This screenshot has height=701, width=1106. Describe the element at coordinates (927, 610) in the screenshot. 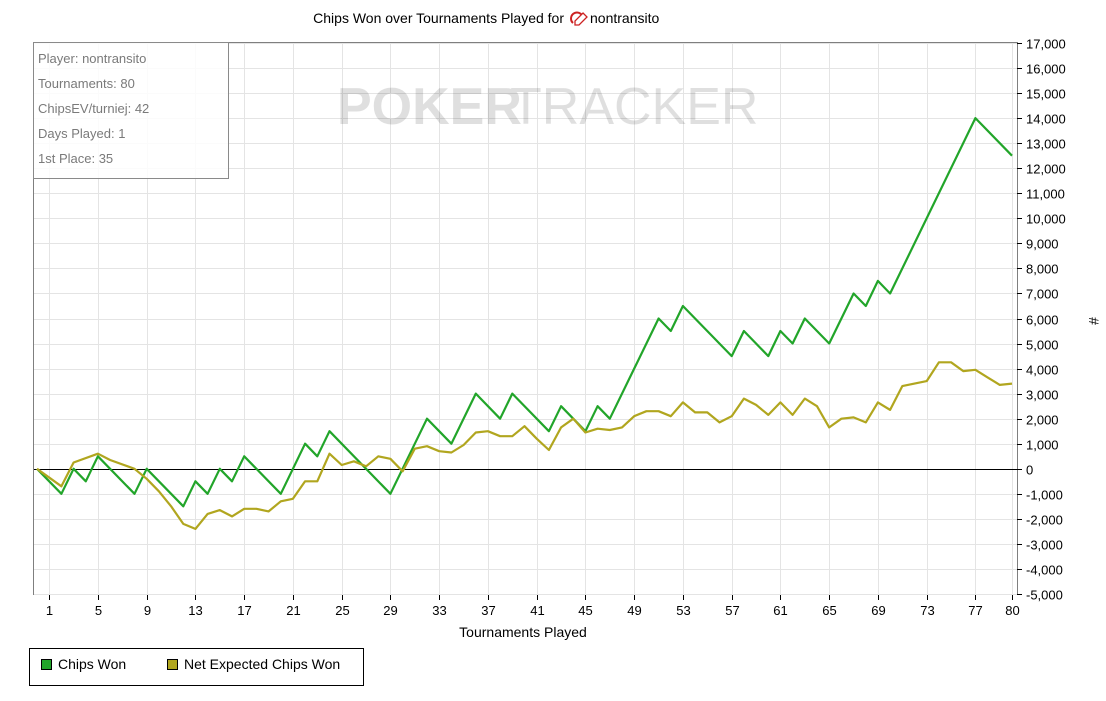

I see `x-tick-label: 73` at that location.